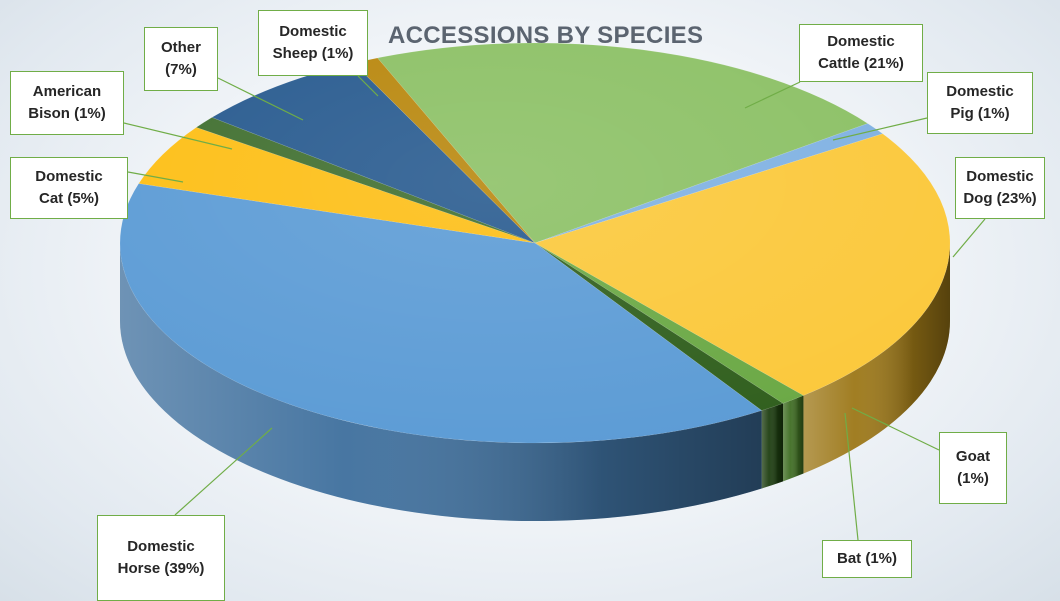 This screenshot has width=1060, height=601. What do you see at coordinates (69, 188) in the screenshot?
I see `label-domestic-cat: Domestic Cat (5%)` at bounding box center [69, 188].